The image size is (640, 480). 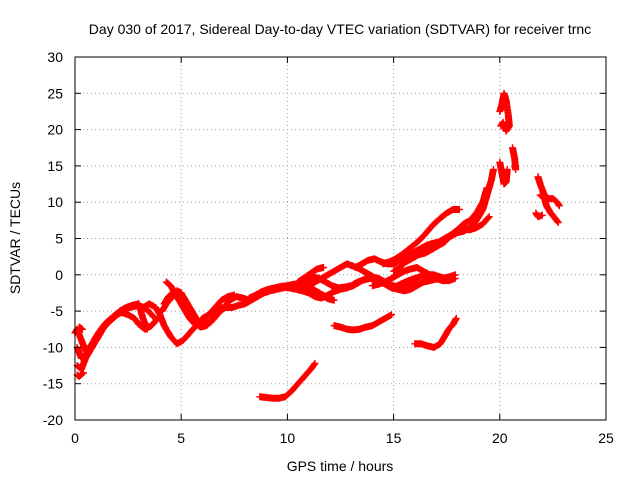 What do you see at coordinates (55, 202) in the screenshot?
I see `y-tick-label: 10` at bounding box center [55, 202].